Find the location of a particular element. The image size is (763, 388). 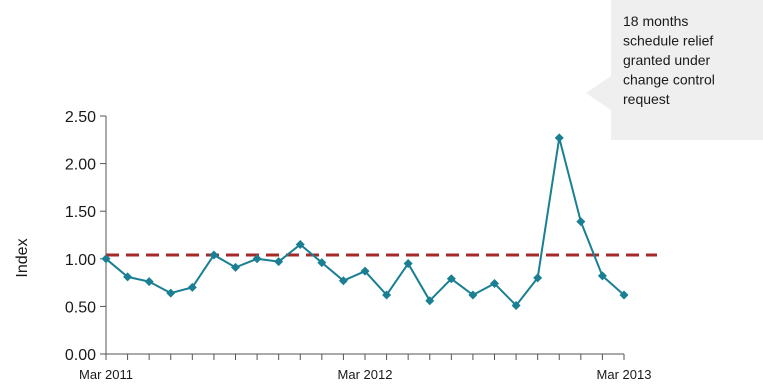

callout-box is located at coordinates (674, 70).